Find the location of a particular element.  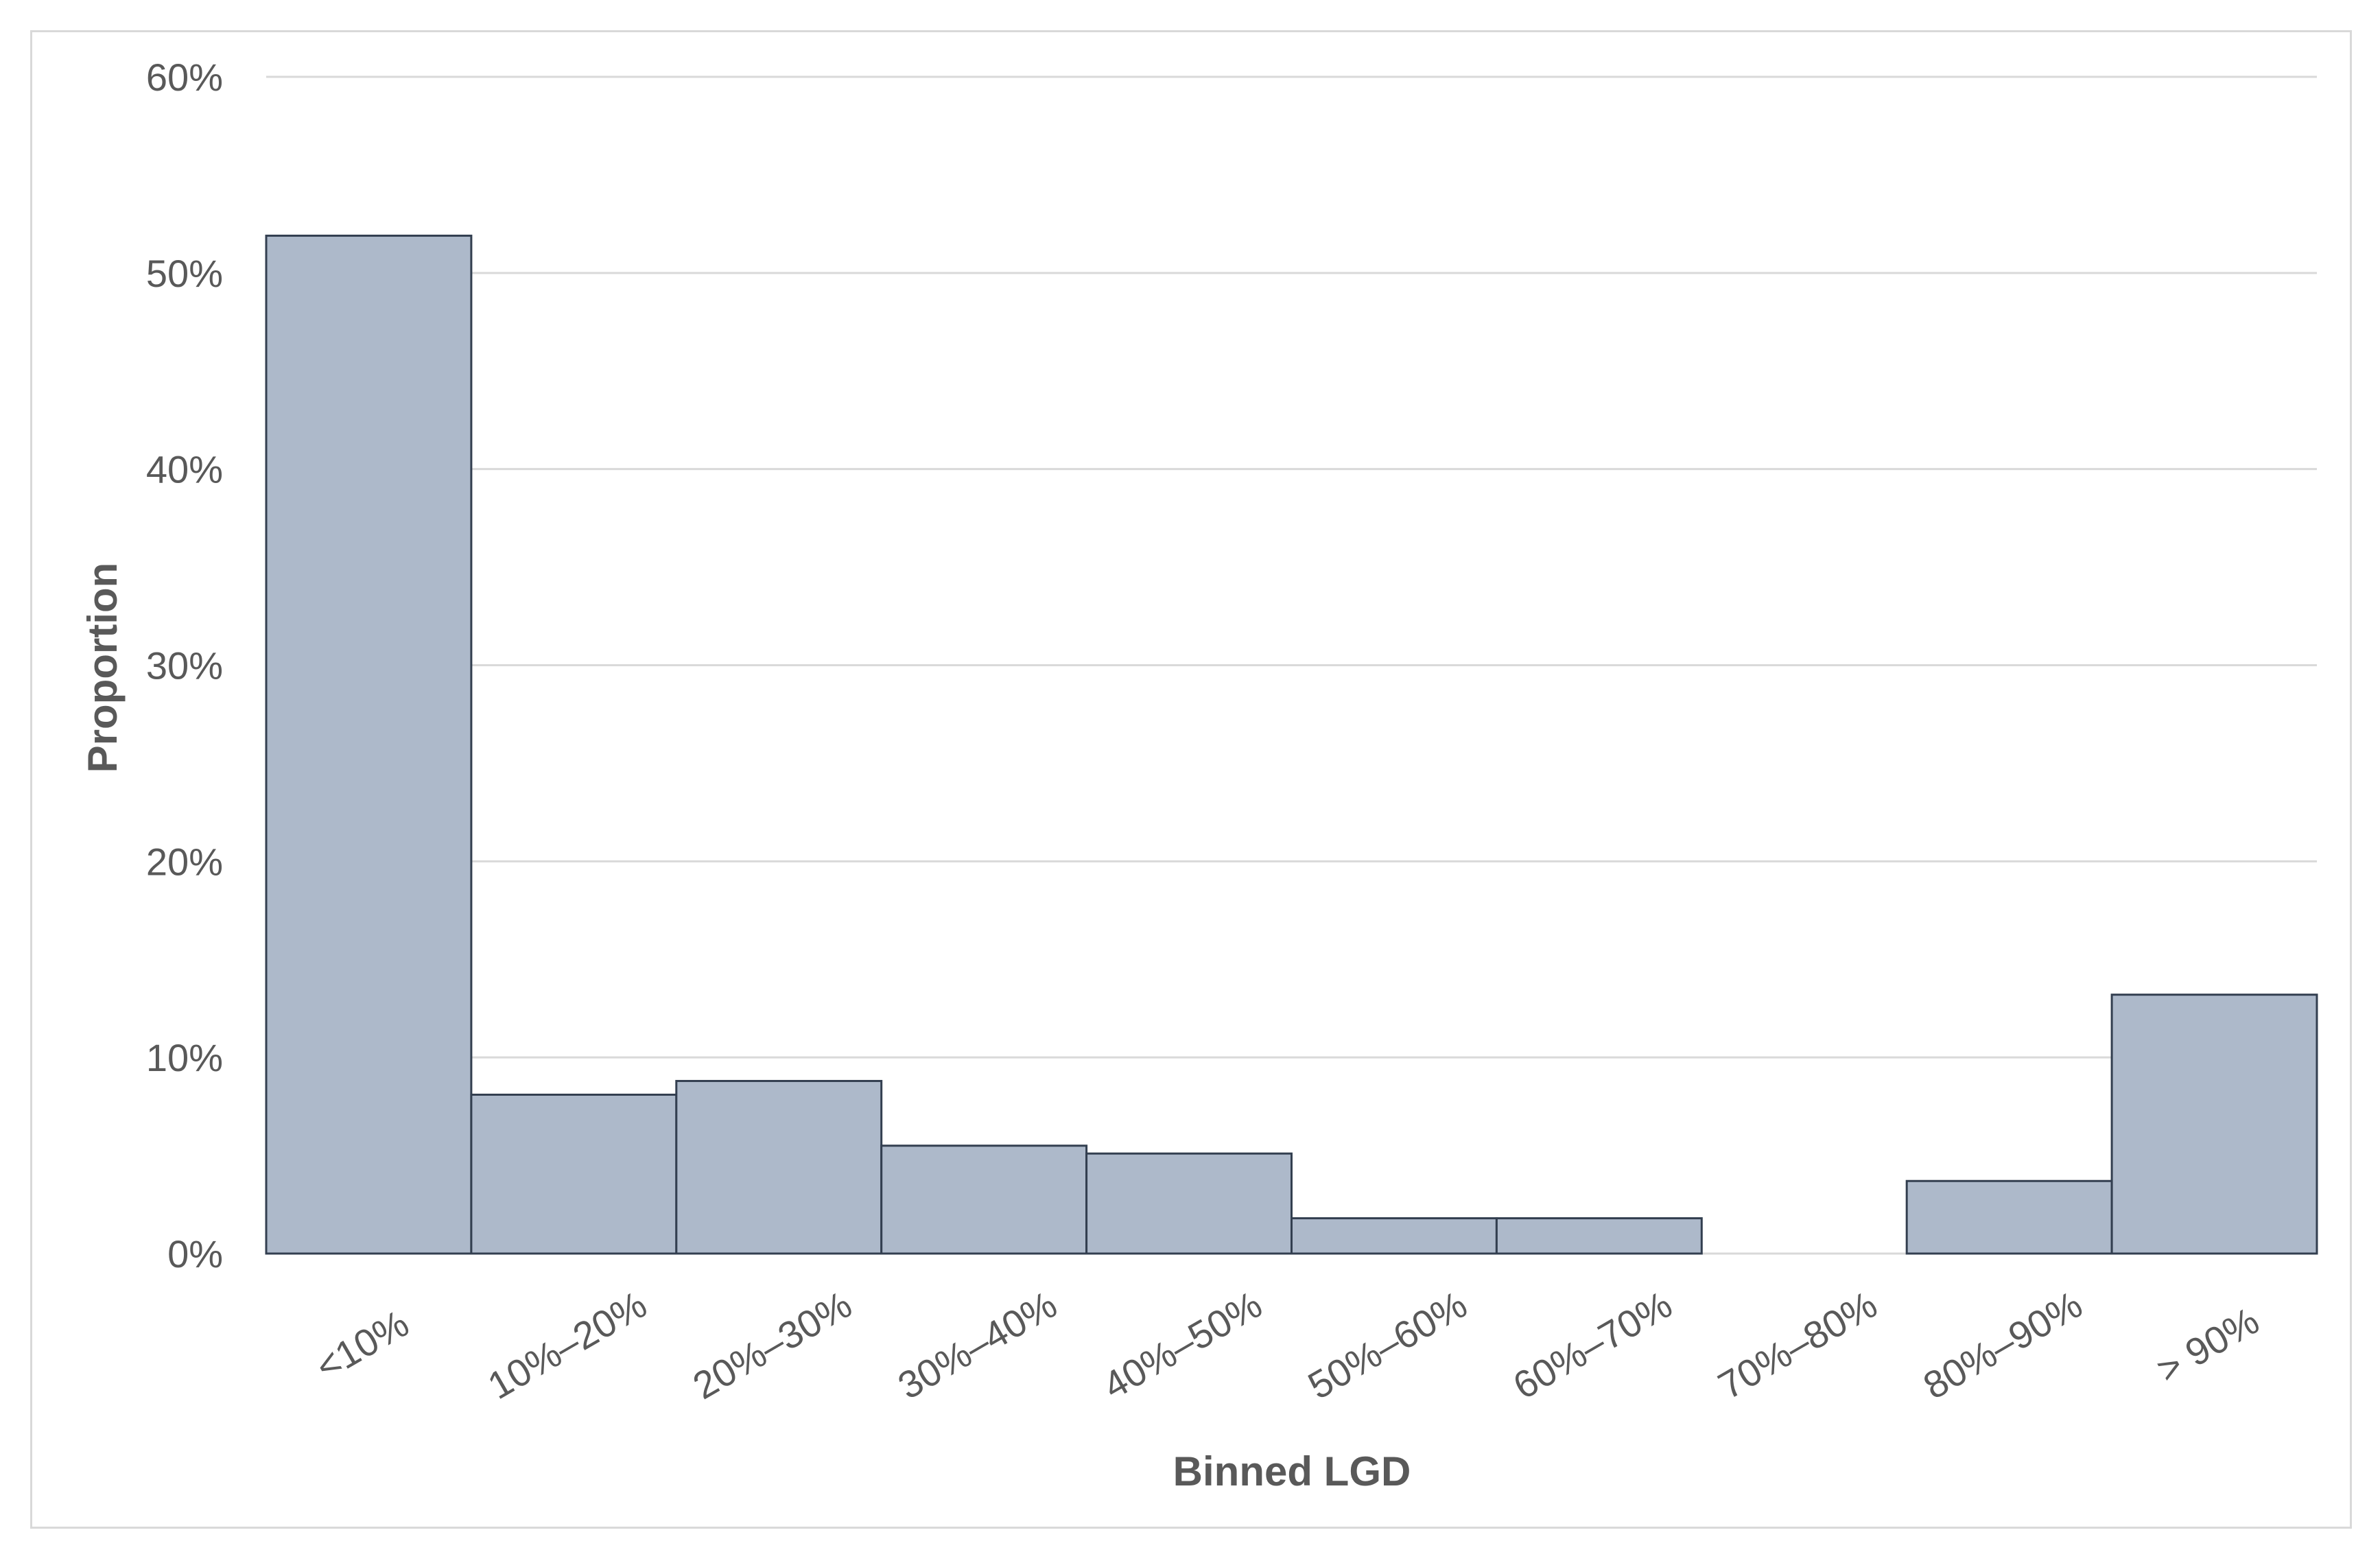

x-tick-label: 20%–30% is located at coordinates (772, 1344).